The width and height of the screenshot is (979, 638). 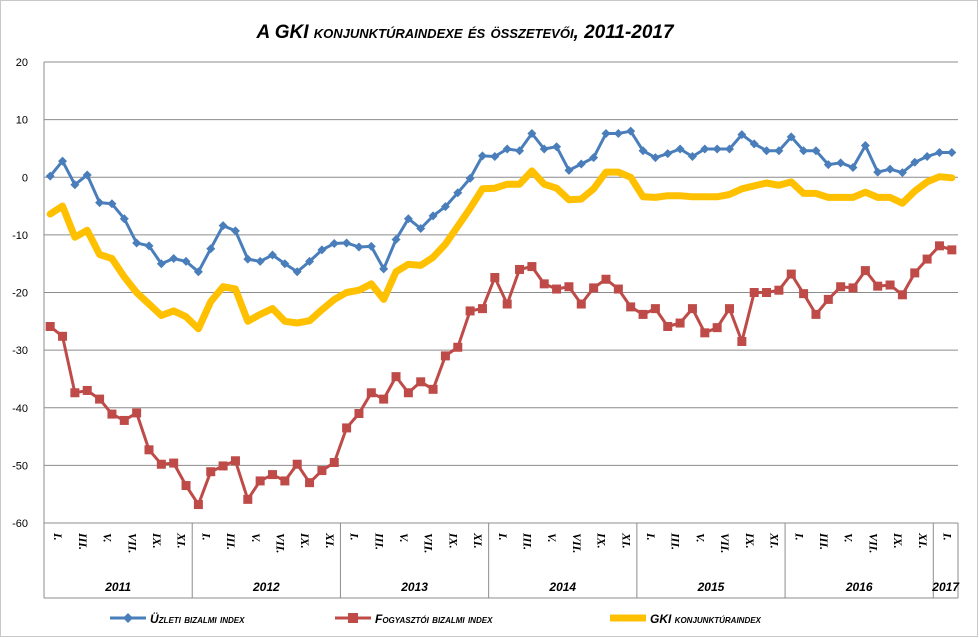 I want to click on legend-label: Üzleti bizalmi index, so click(x=197, y=618).